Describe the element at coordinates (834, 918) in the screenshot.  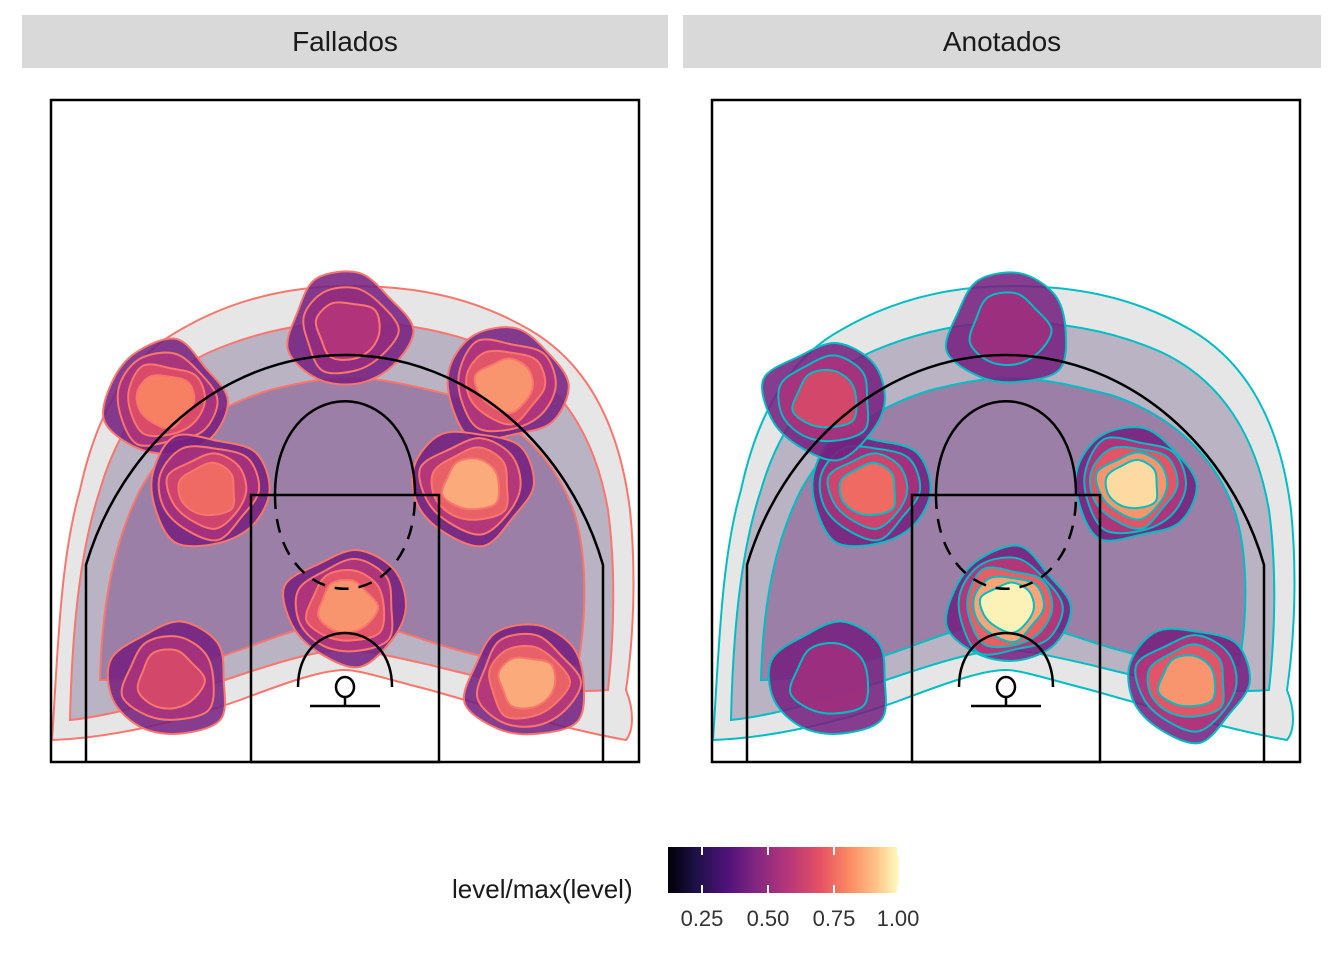
I see `legend-tick-label: 0.75` at that location.